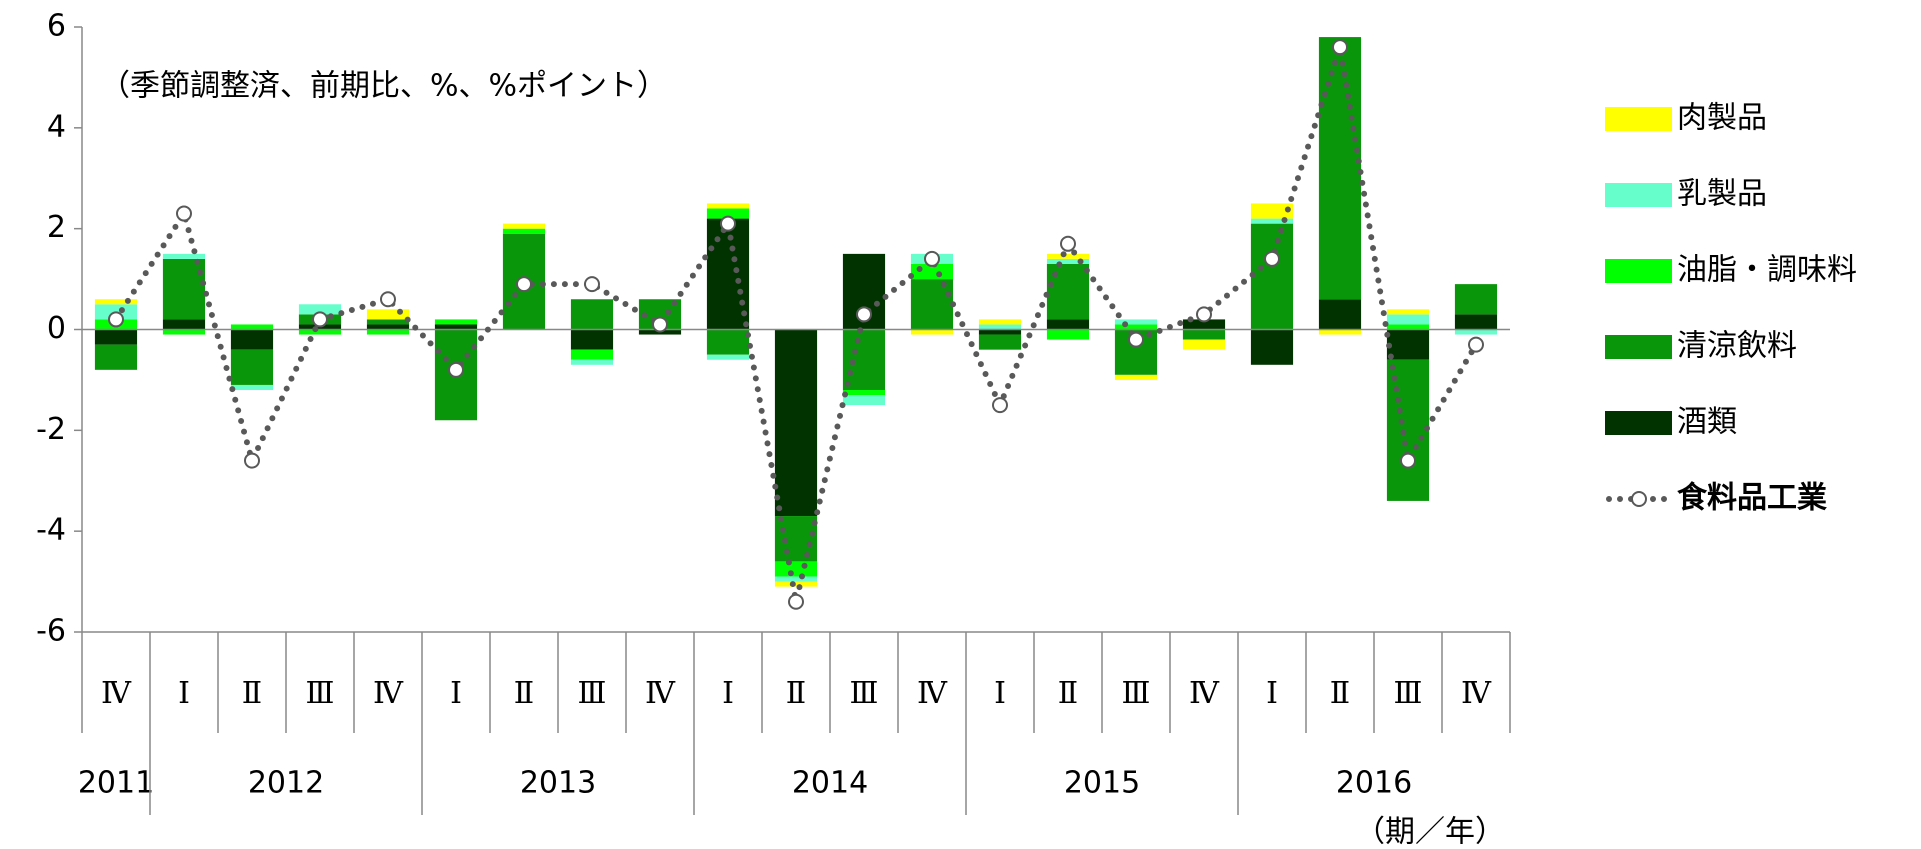 Image resolution: width=1921 pixels, height=849 pixels. What do you see at coordinates (56, 328) in the screenshot?
I see `y-tick-label: 0` at bounding box center [56, 328].